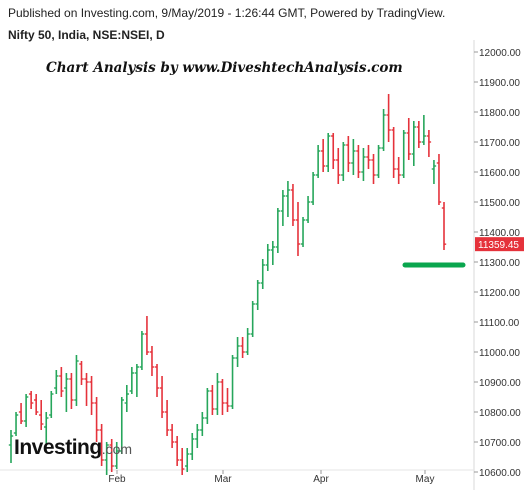  Describe the element at coordinates (499, 244) in the screenshot. I see `last-price-tag` at that location.